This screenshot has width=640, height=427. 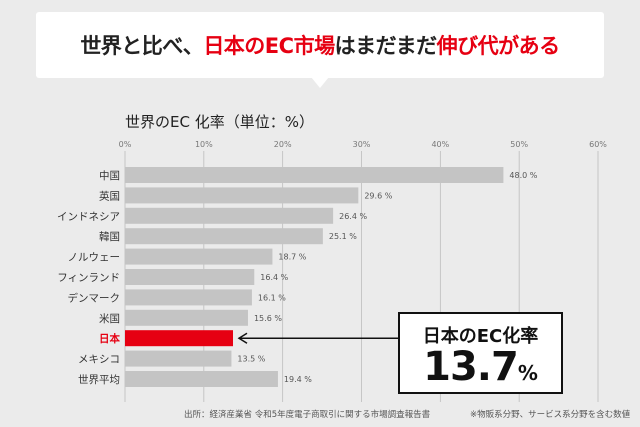 I want to click on category-label: ノルウェー, so click(x=94, y=258).